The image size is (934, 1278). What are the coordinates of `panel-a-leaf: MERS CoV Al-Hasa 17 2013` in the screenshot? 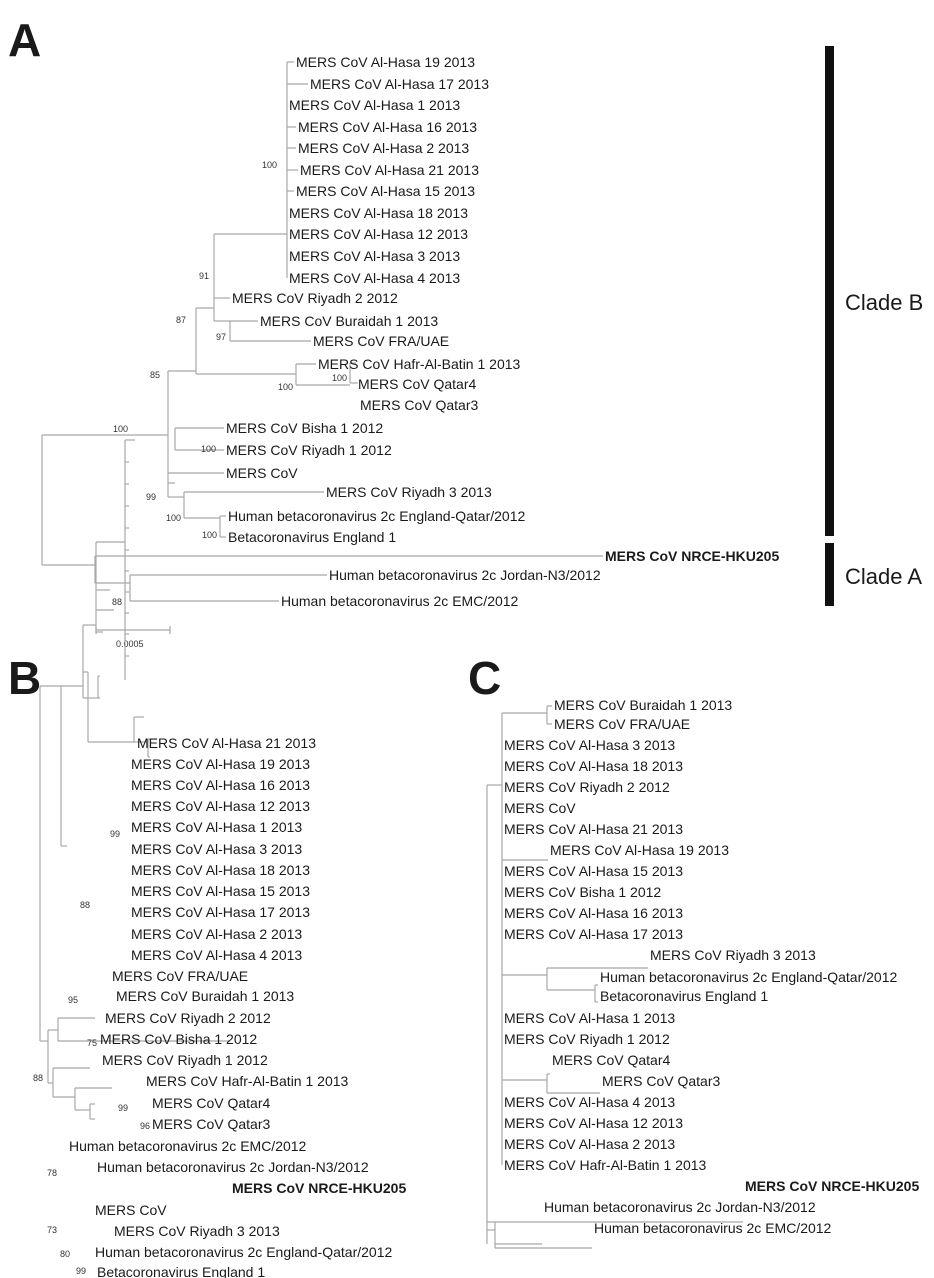 It's located at (399, 84).